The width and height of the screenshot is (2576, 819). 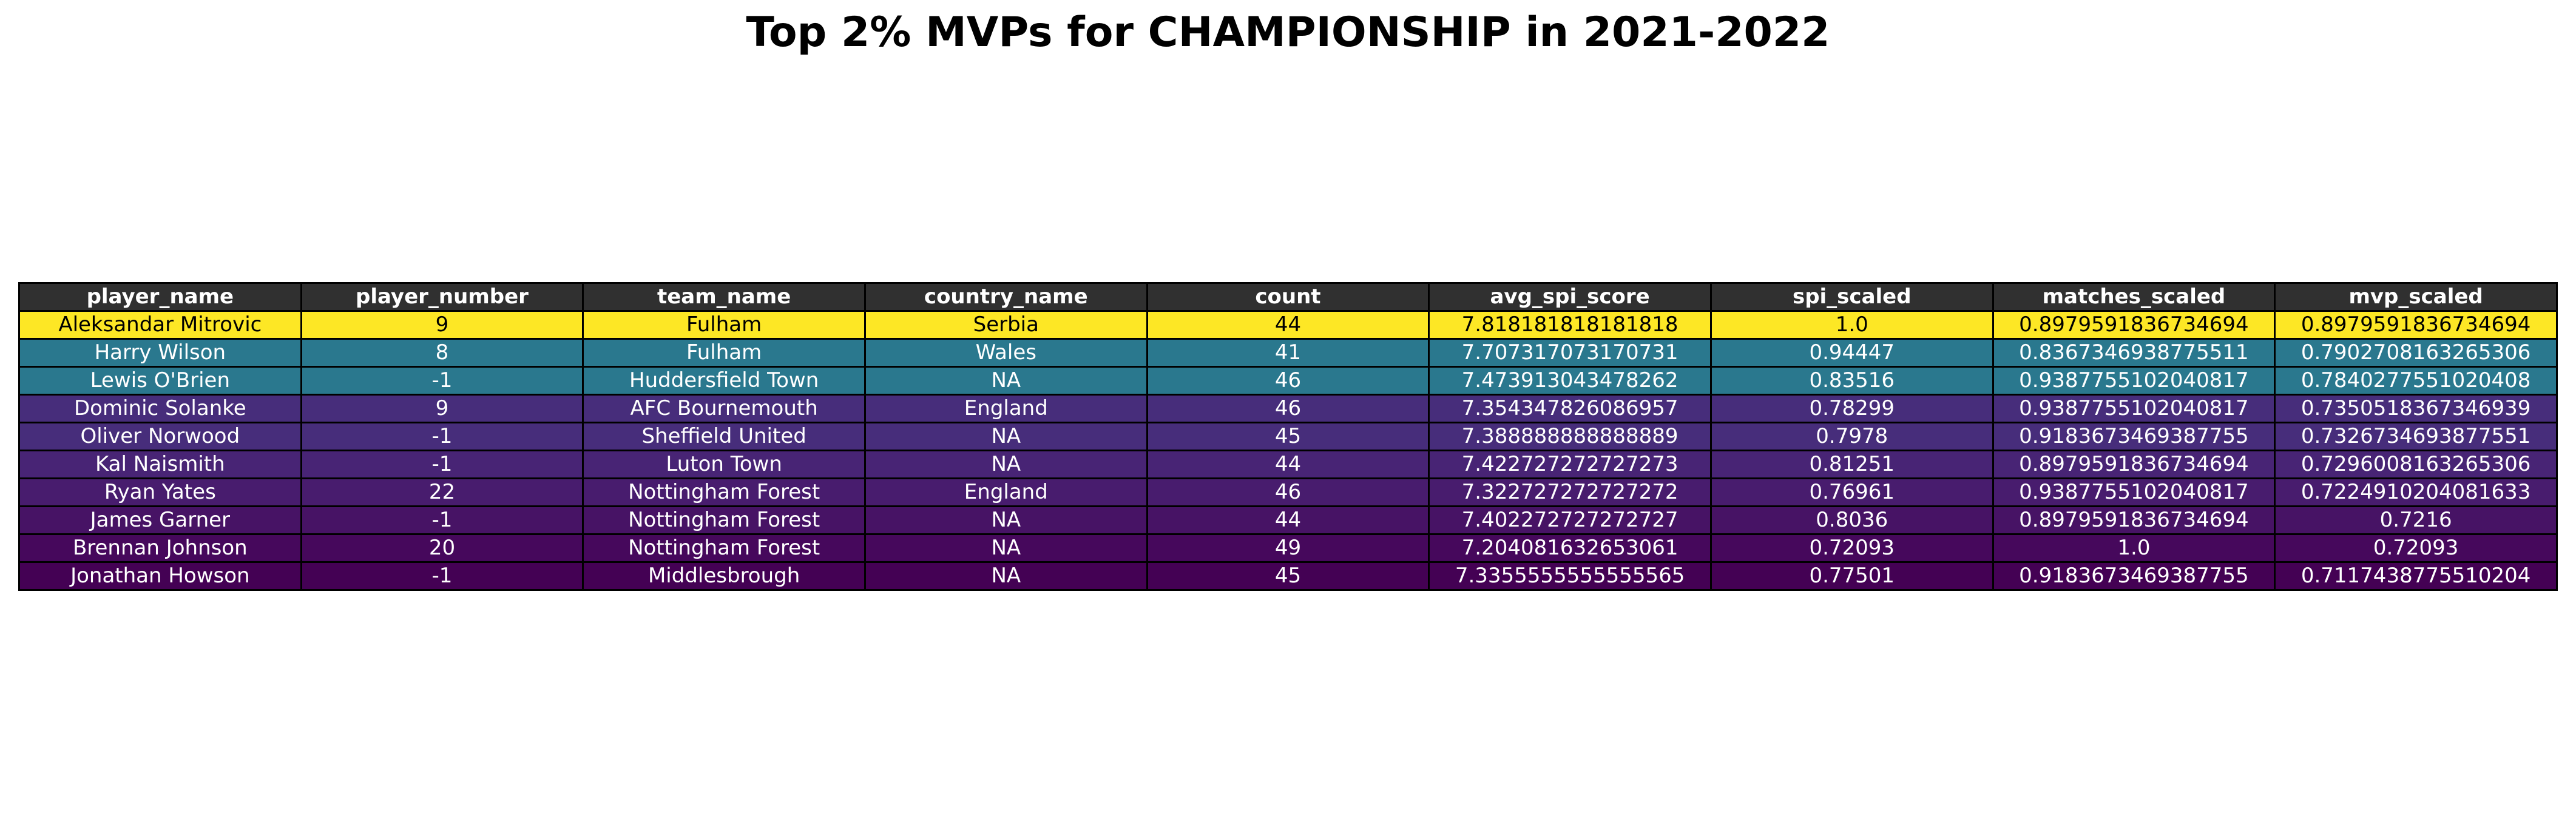 What do you see at coordinates (724, 297) in the screenshot?
I see `column-header-team-name: team_name` at bounding box center [724, 297].